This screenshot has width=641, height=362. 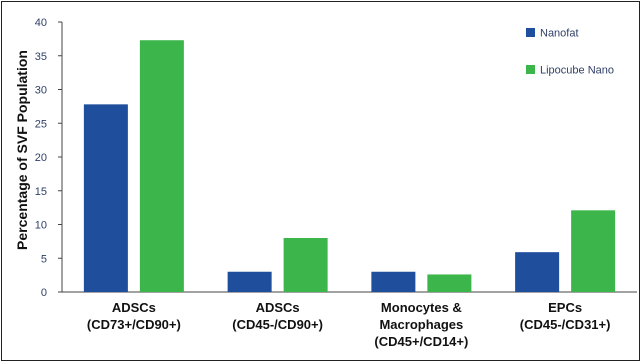 What do you see at coordinates (134, 316) in the screenshot?
I see `x-category-label: ADSCs (CD73+/CD90+)` at bounding box center [134, 316].